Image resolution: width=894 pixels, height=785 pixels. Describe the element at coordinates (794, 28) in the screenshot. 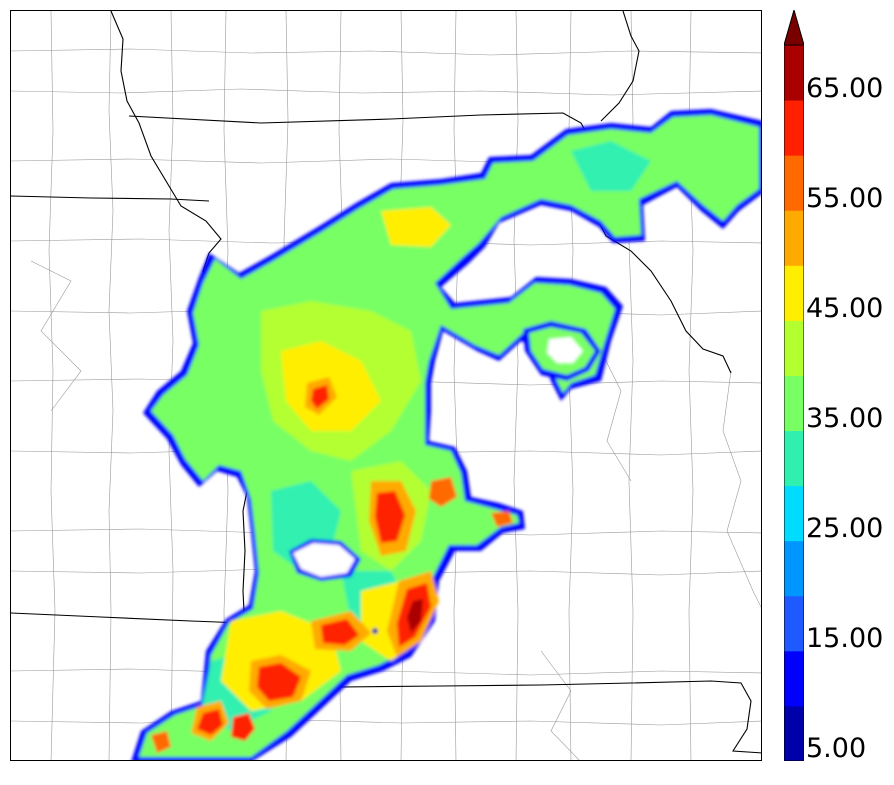

I see `colorbar-extend-arrow` at that location.